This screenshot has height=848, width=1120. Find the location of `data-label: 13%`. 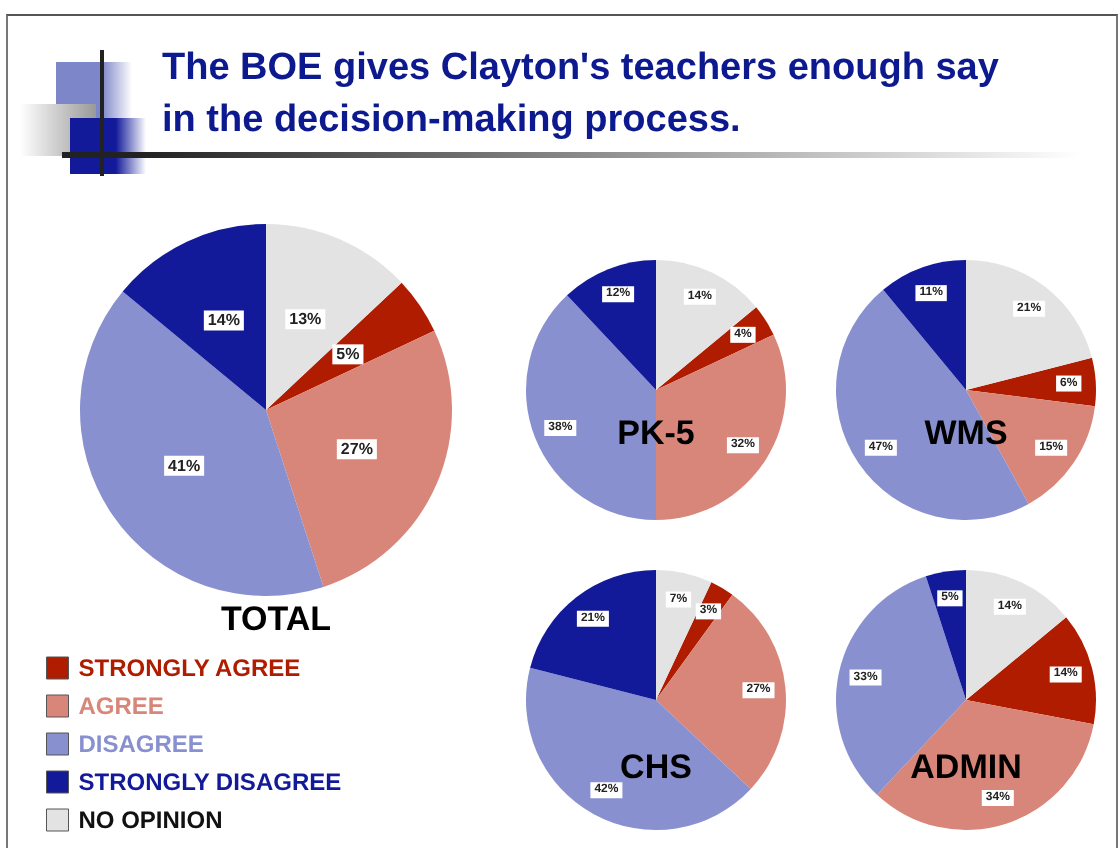

data-label: 13% is located at coordinates (305, 319).